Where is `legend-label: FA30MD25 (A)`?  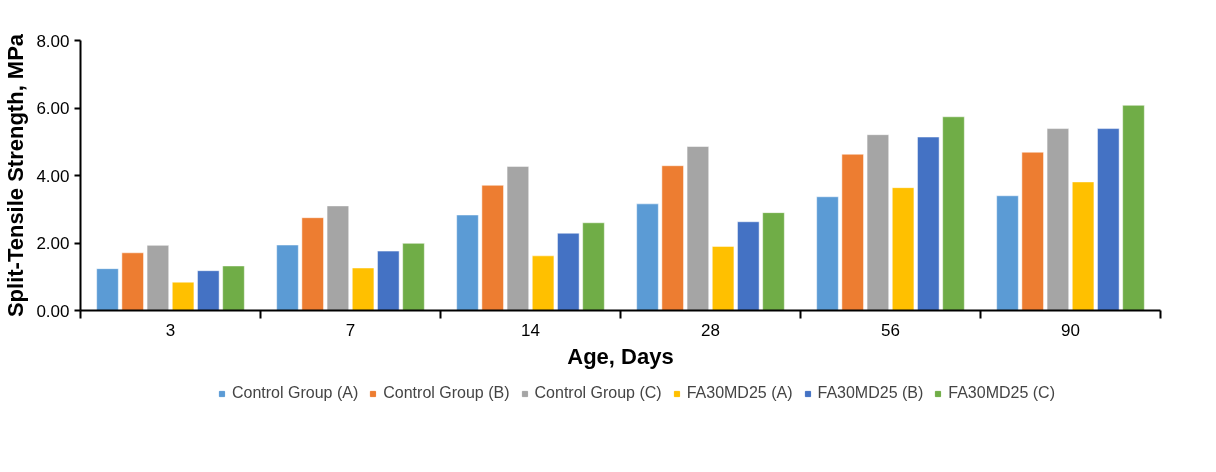 legend-label: FA30MD25 (A) is located at coordinates (739, 393).